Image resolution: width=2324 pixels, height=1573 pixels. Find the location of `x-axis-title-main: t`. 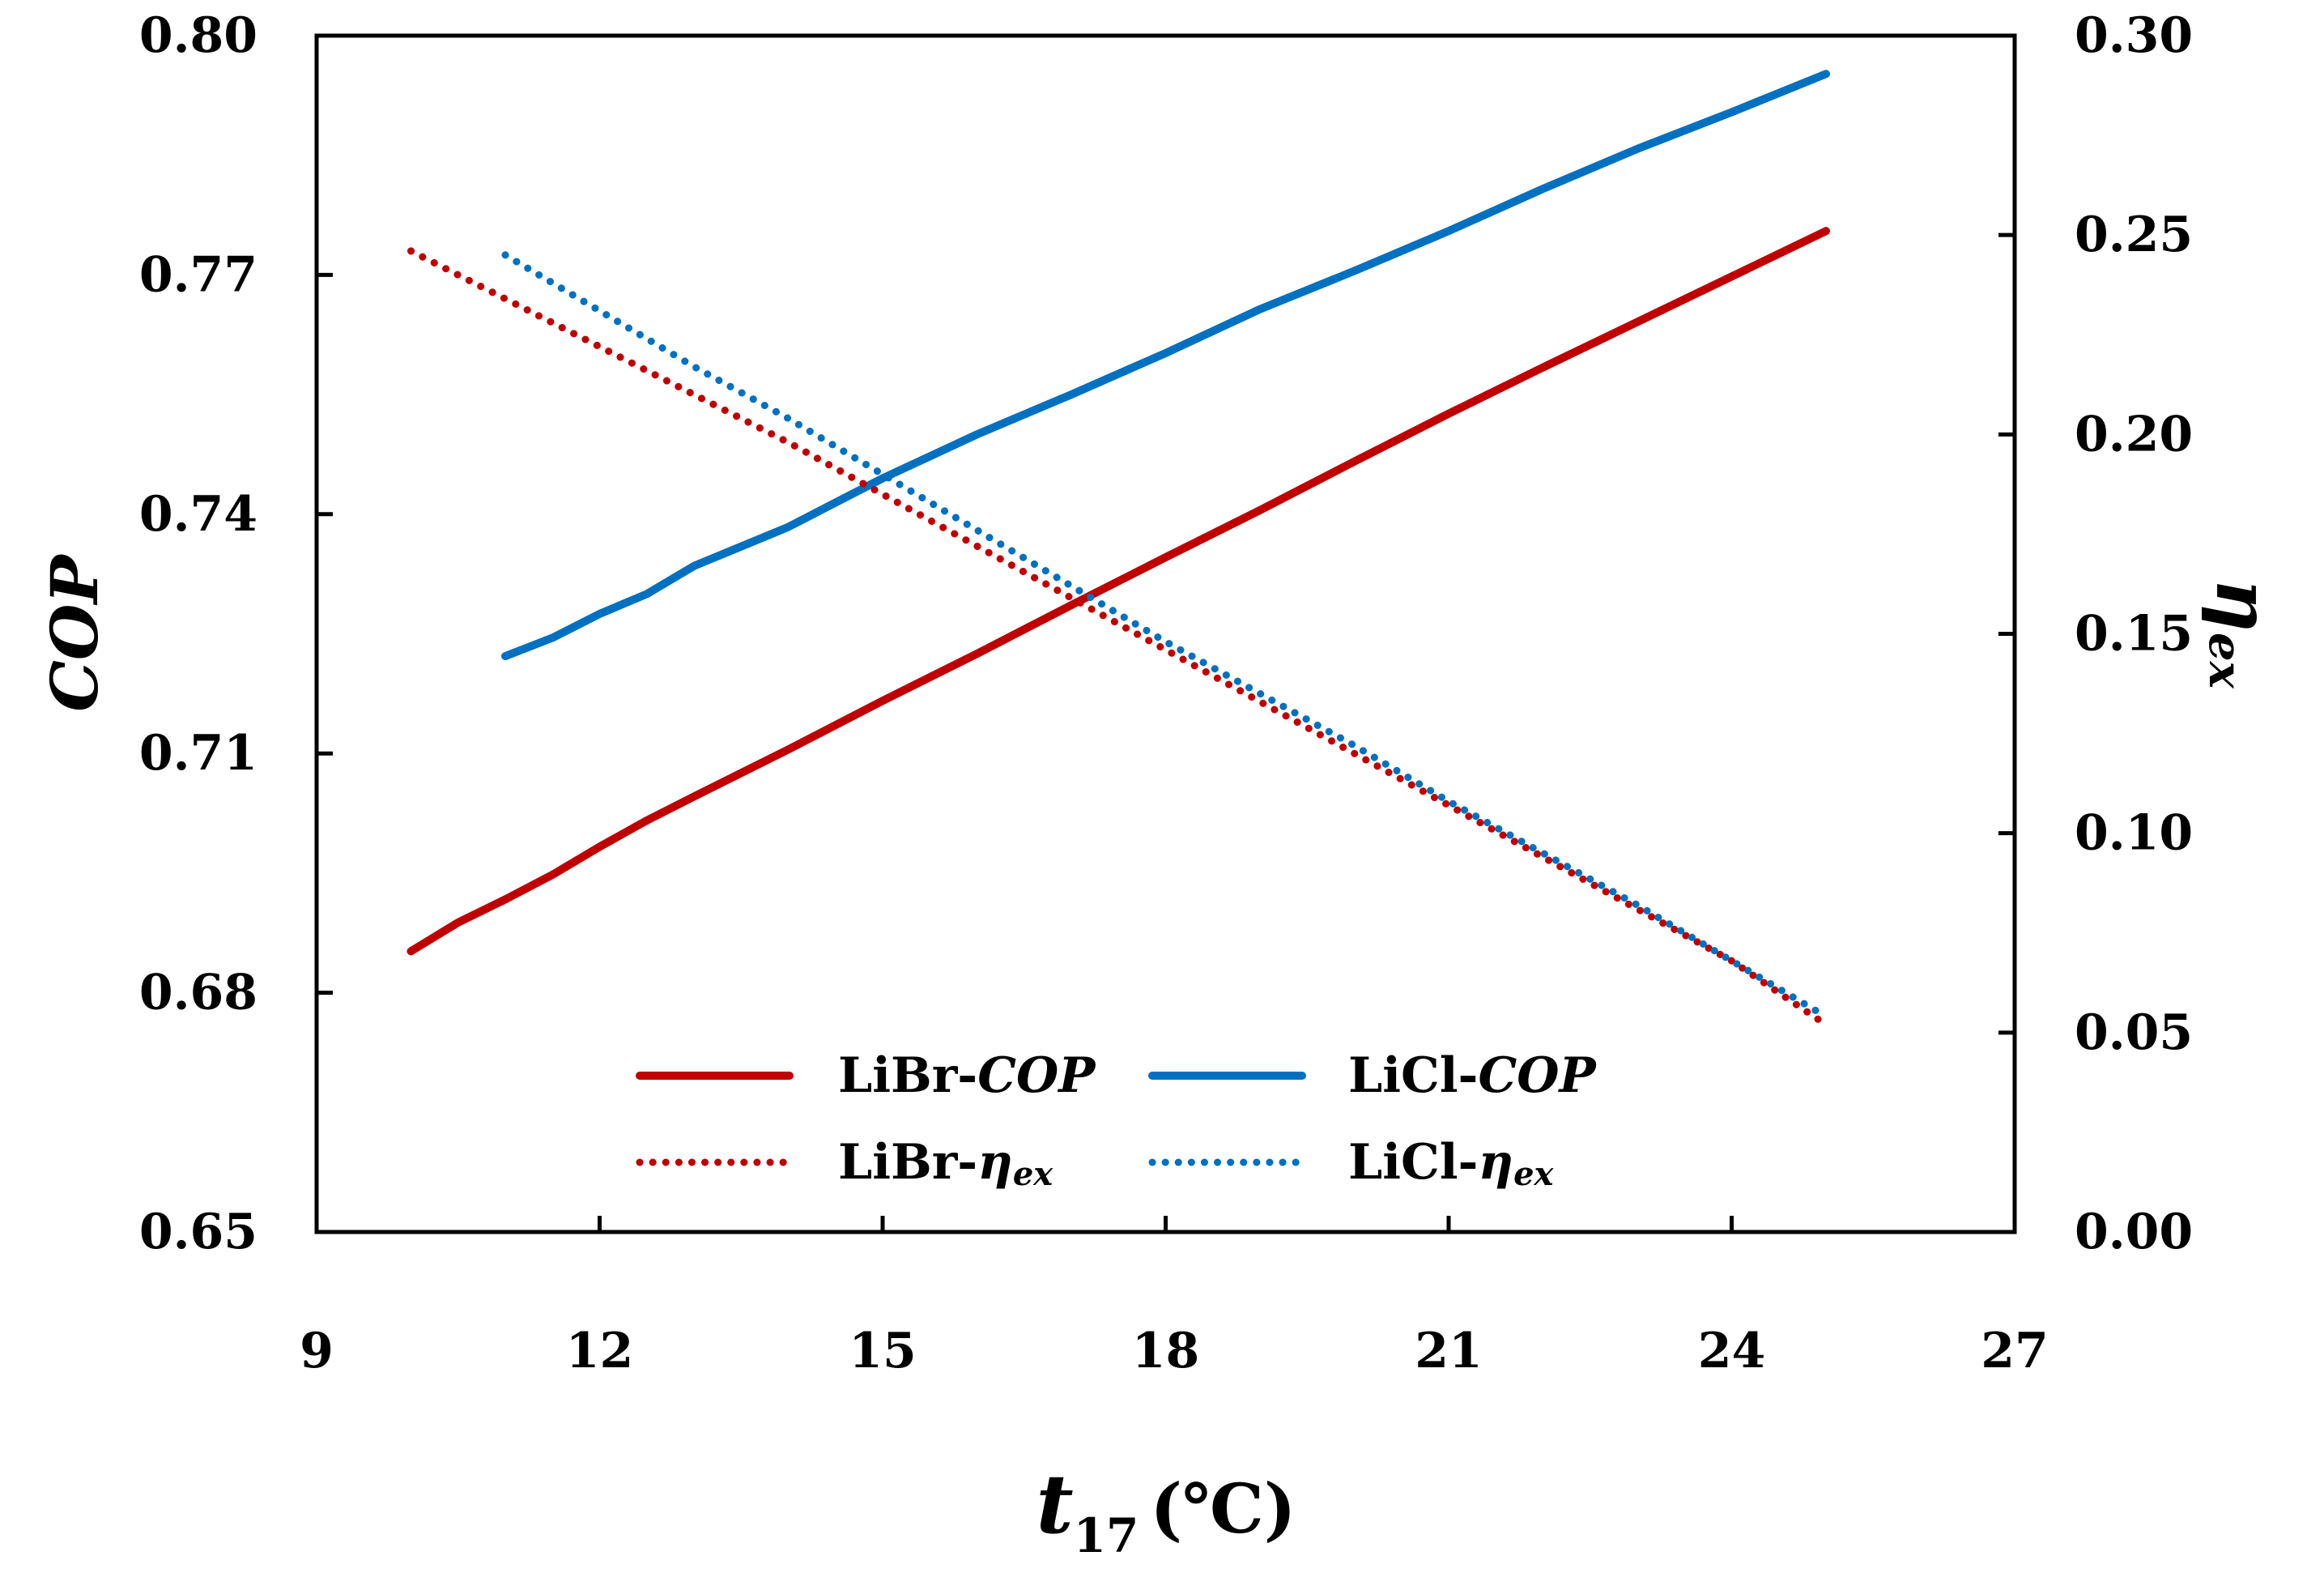

x-axis-title-main: t is located at coordinates (1054, 1504).